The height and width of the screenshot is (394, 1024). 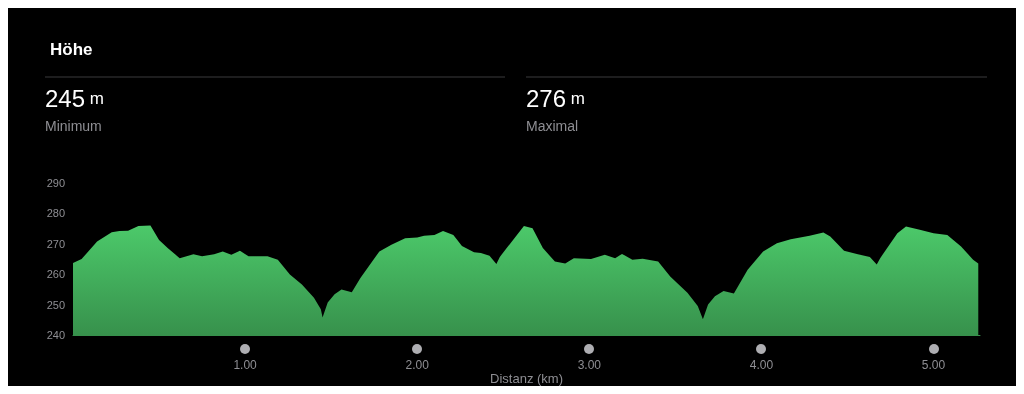 I want to click on y-tick-label: 270, so click(x=55, y=243).